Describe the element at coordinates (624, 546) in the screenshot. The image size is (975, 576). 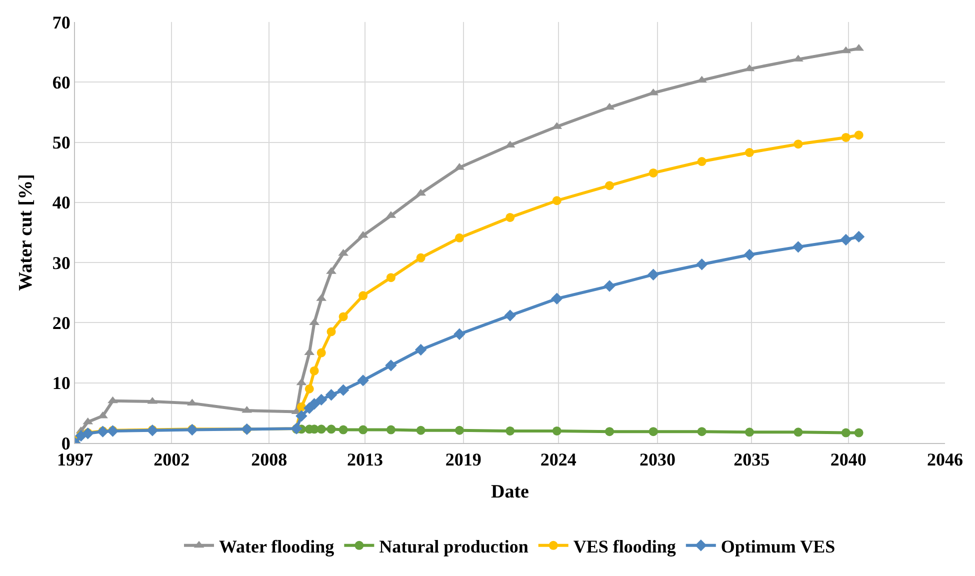
I see `legend-label: VES flooding` at that location.